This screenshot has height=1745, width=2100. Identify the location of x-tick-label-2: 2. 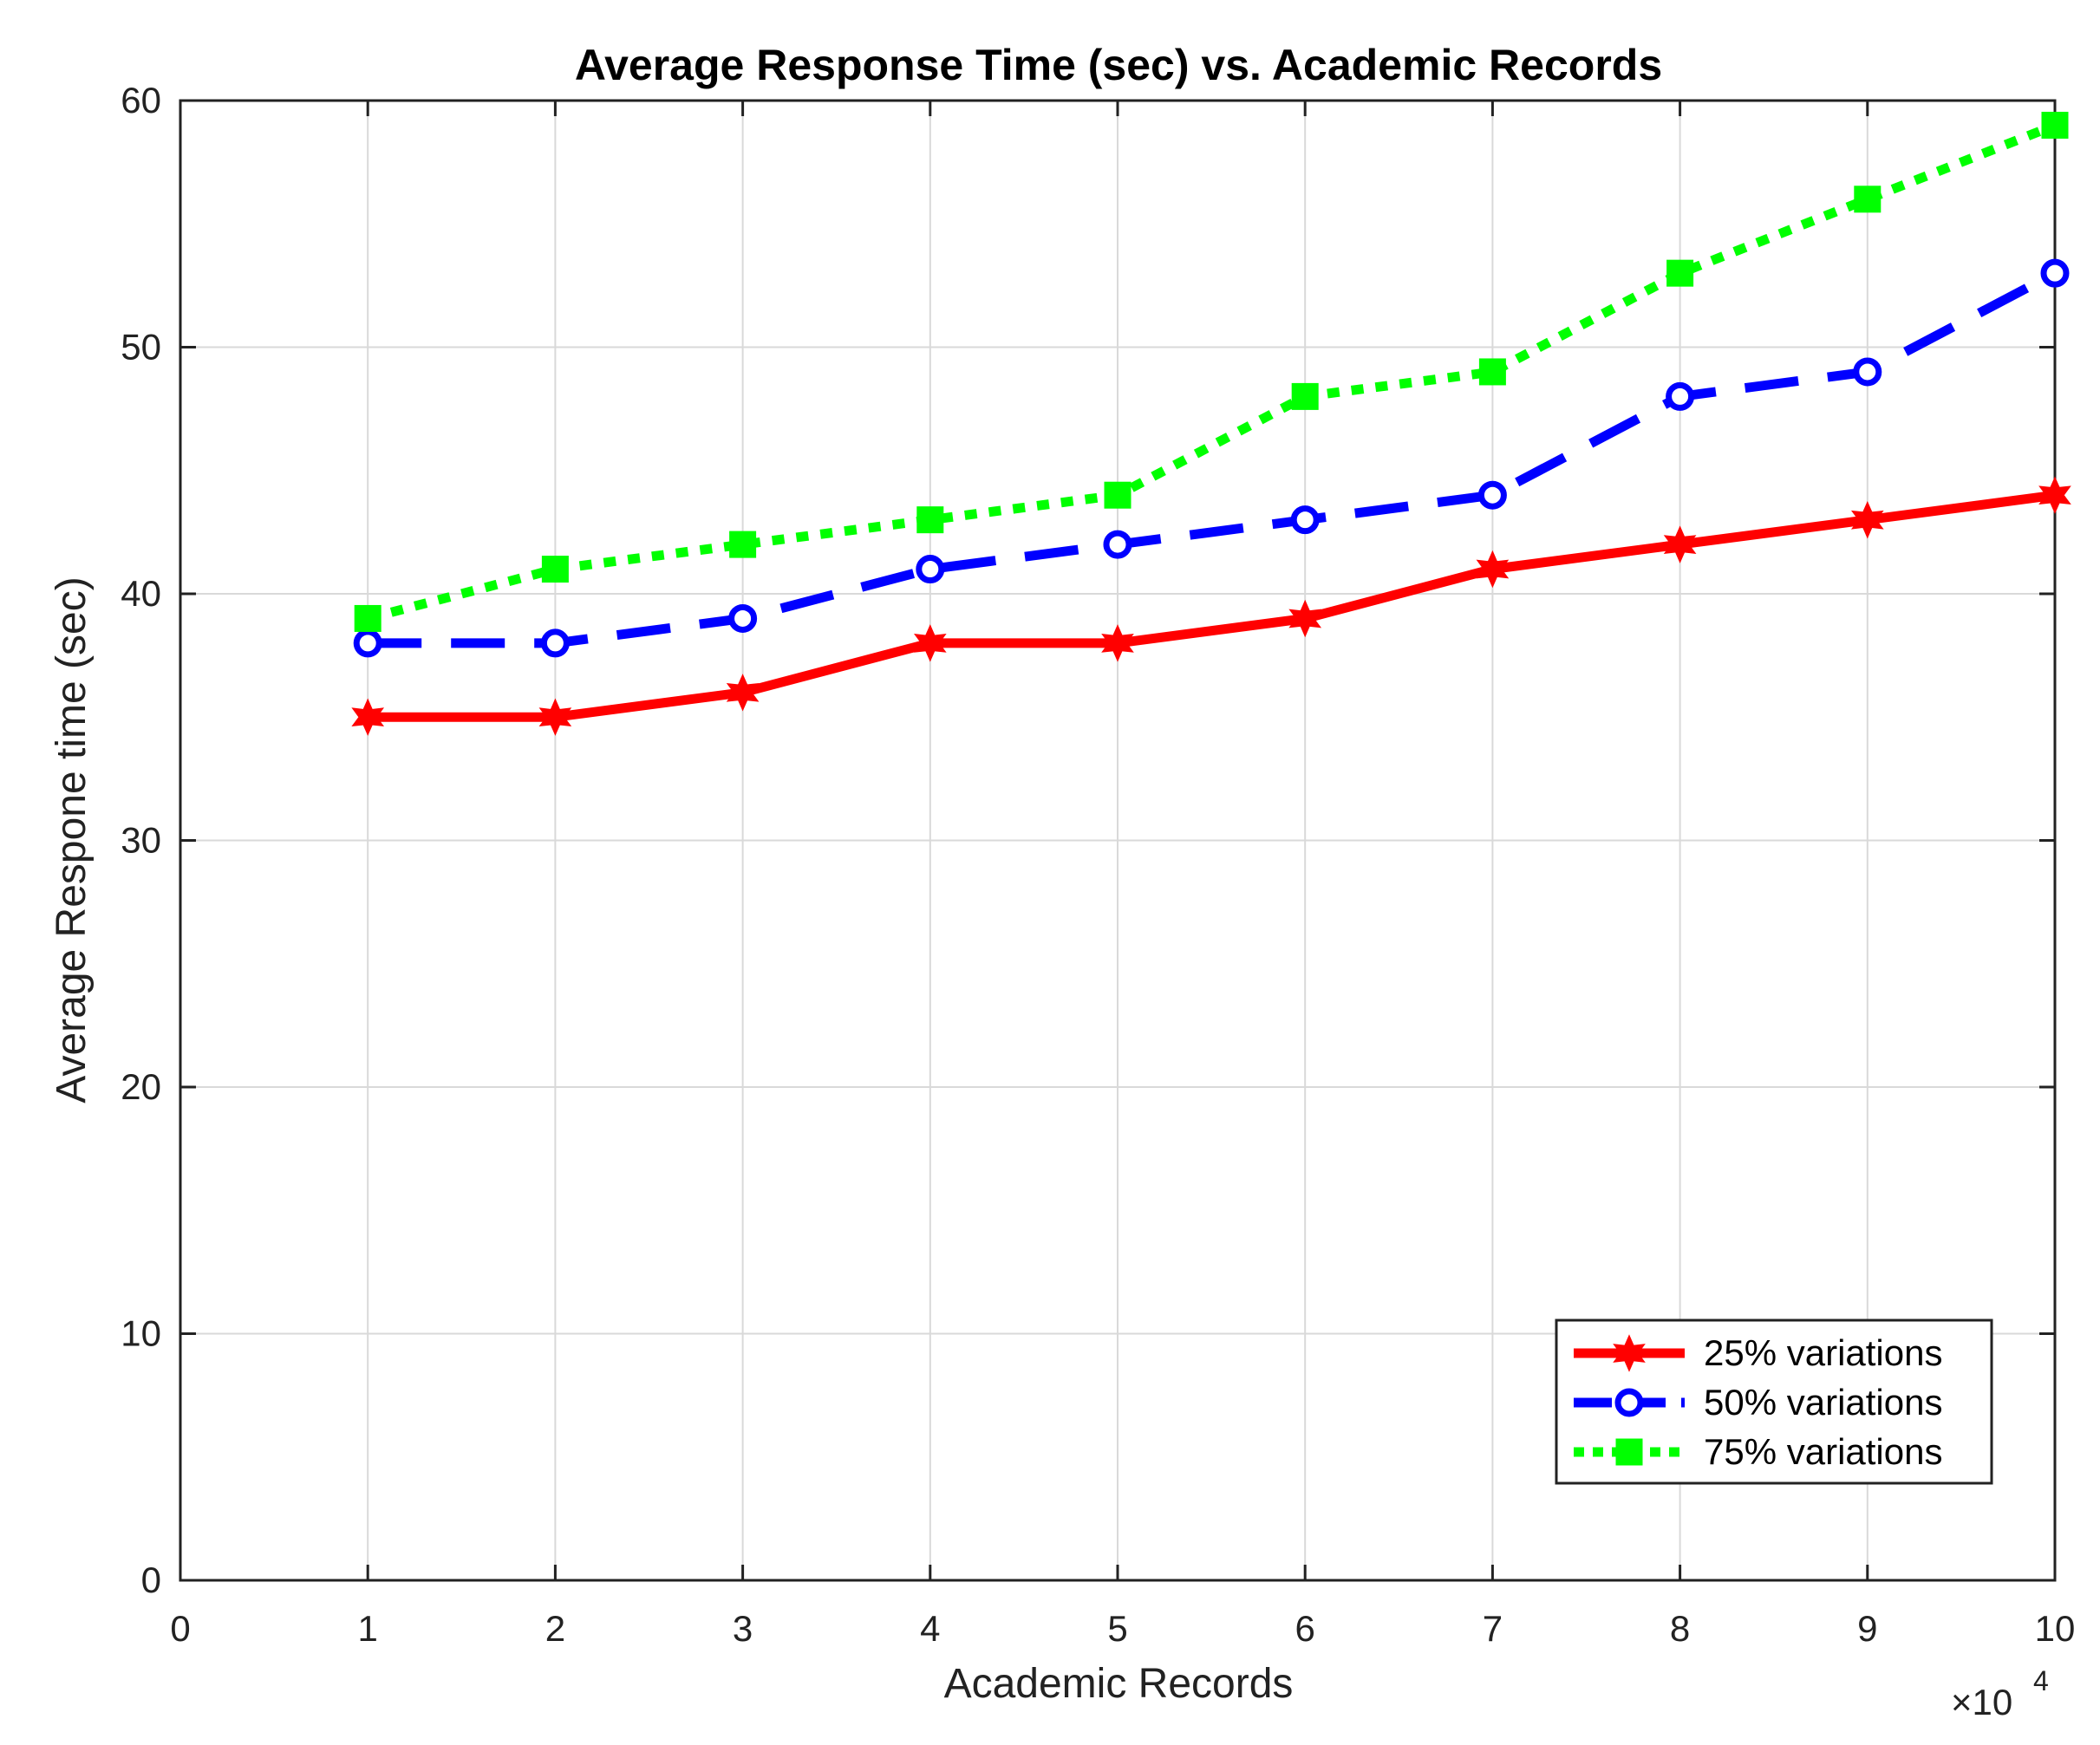
(555, 1628).